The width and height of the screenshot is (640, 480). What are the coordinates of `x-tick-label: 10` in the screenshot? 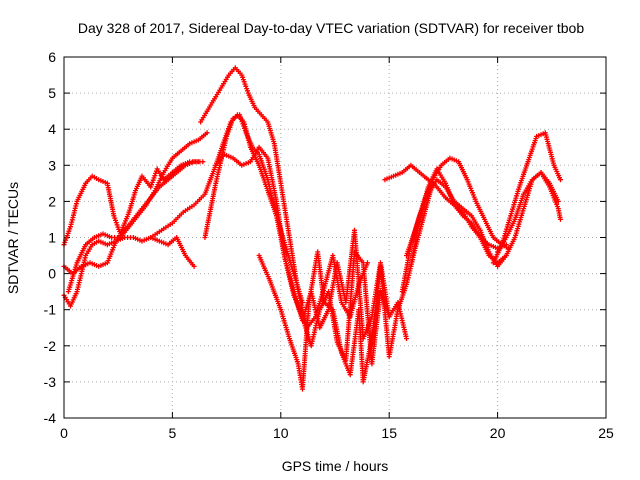 It's located at (281, 433).